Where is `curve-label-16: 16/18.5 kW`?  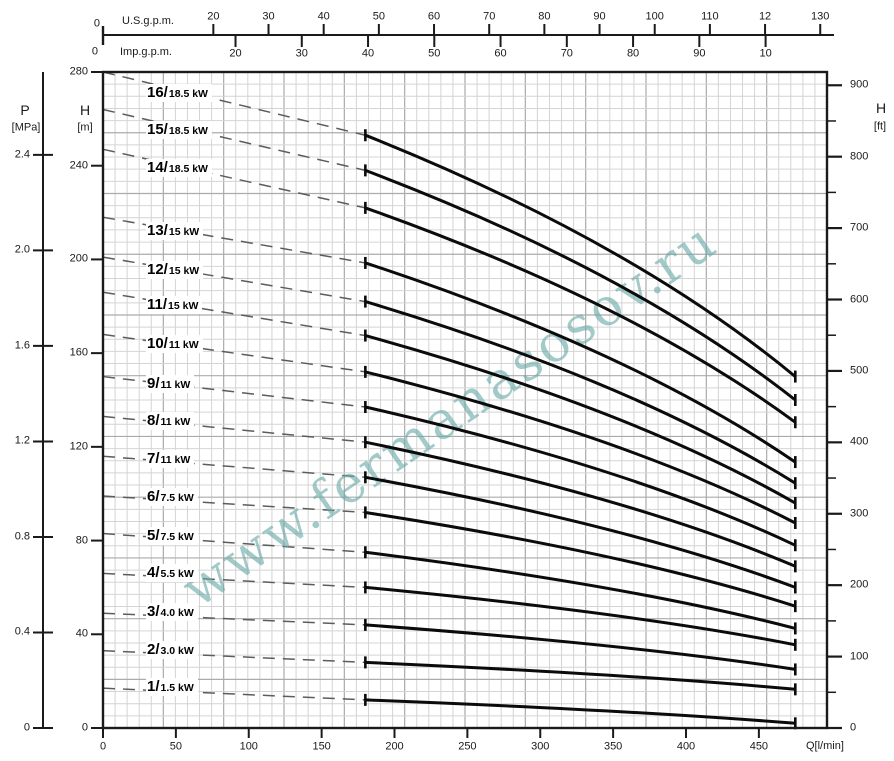 curve-label-16: 16/18.5 kW is located at coordinates (179, 93).